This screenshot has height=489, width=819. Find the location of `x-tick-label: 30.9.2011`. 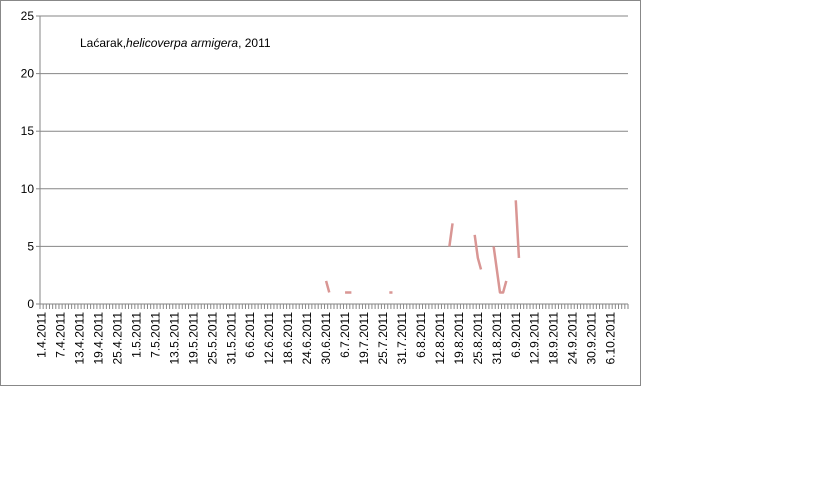

x-tick-label: 30.9.2011 is located at coordinates (592, 338).